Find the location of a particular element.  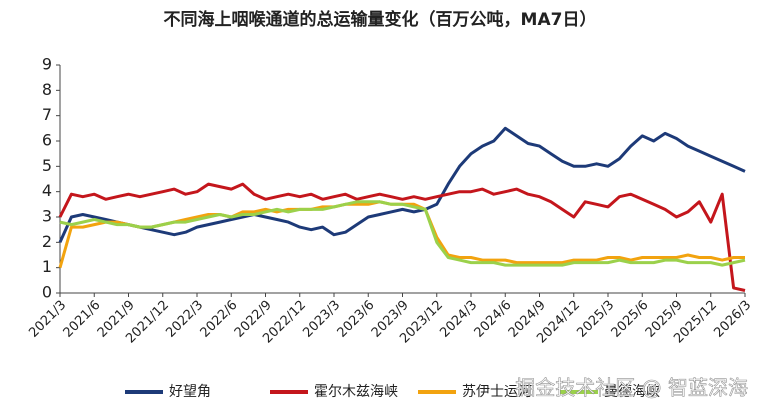

x-tick-label: 2021/3 is located at coordinates (47, 319).